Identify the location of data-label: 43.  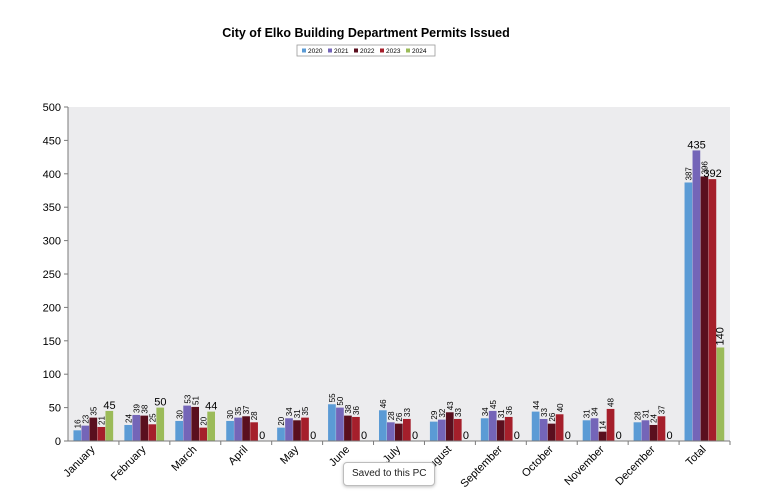
(450, 405).